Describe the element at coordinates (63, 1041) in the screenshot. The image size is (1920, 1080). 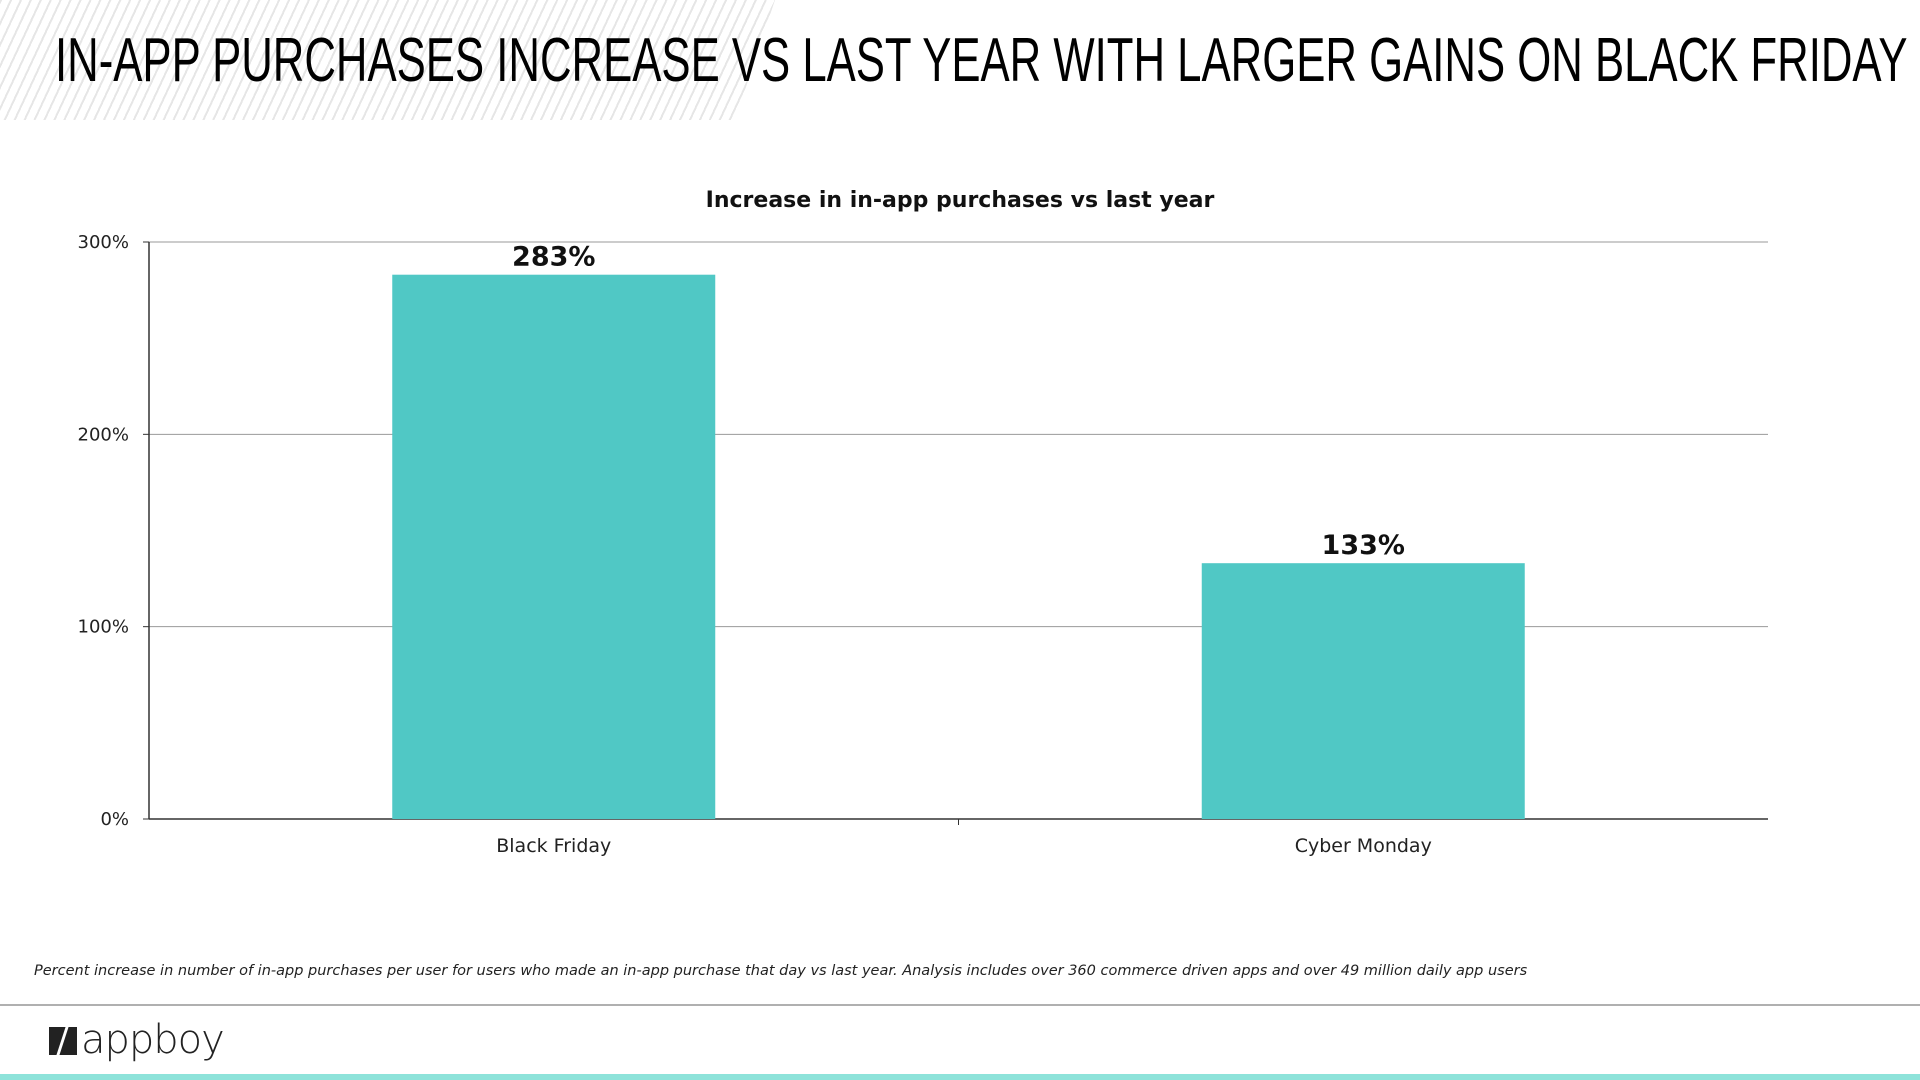
I see `appboy-logo-icon` at that location.